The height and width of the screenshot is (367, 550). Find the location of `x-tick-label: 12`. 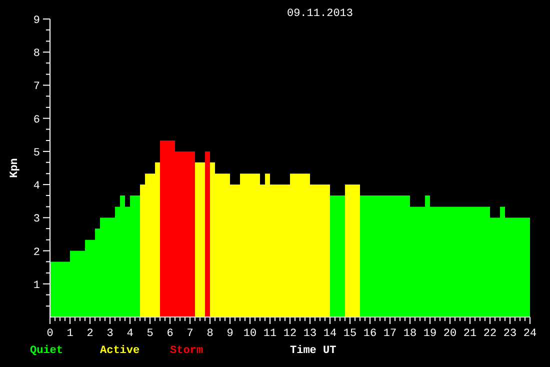

x-tick-label: 12 is located at coordinates (290, 334).